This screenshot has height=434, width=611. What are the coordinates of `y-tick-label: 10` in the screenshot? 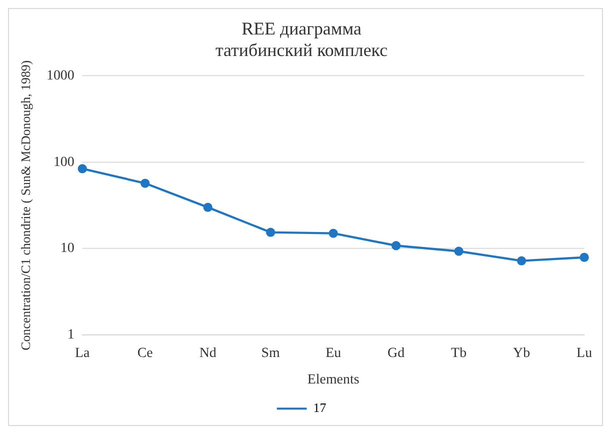 It's located at (67, 248).